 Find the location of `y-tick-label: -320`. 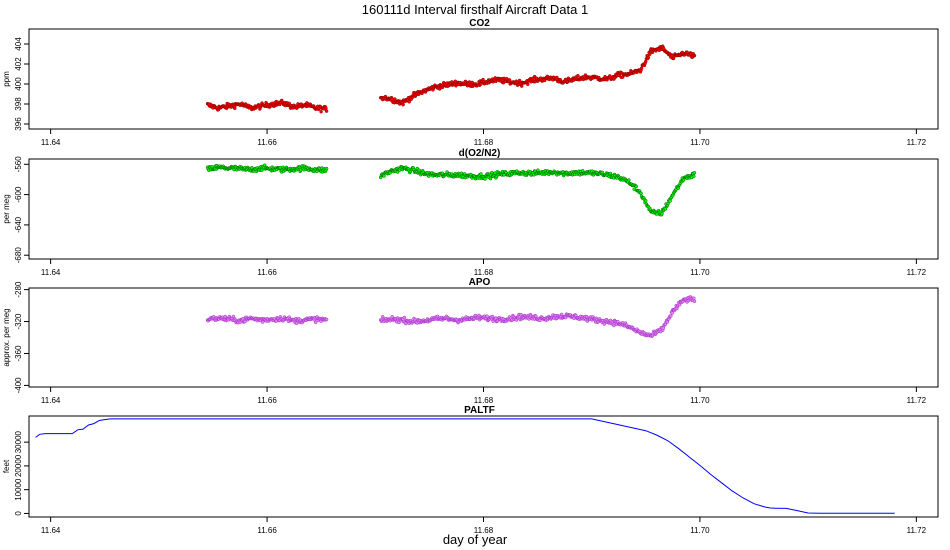

y-tick-label: -320 is located at coordinates (18, 321).